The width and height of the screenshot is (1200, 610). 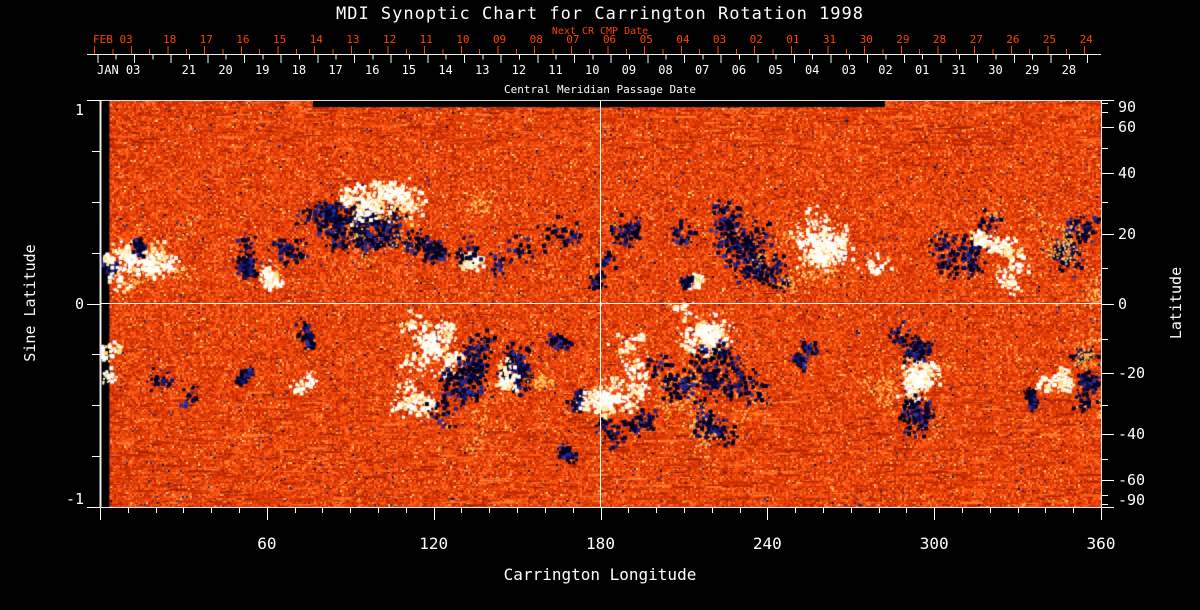 What do you see at coordinates (335, 70) in the screenshot?
I see `cmp-day-label: 17` at bounding box center [335, 70].